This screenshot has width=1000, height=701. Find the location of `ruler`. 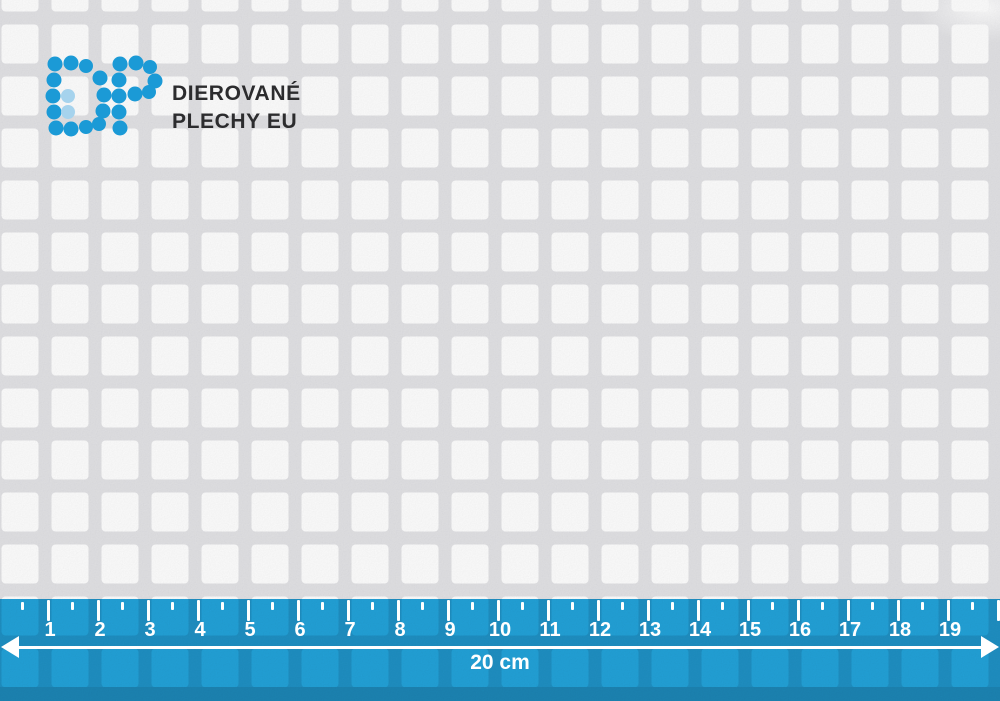

ruler is located at coordinates (500, 650).